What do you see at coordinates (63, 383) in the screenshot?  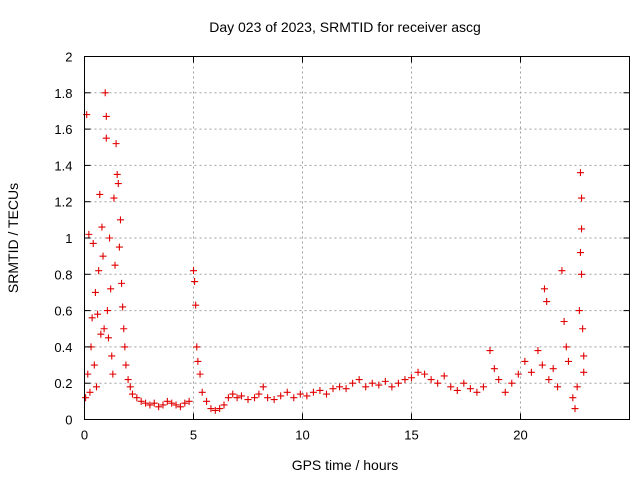 I see `y-tick-label: 0.2` at bounding box center [63, 383].